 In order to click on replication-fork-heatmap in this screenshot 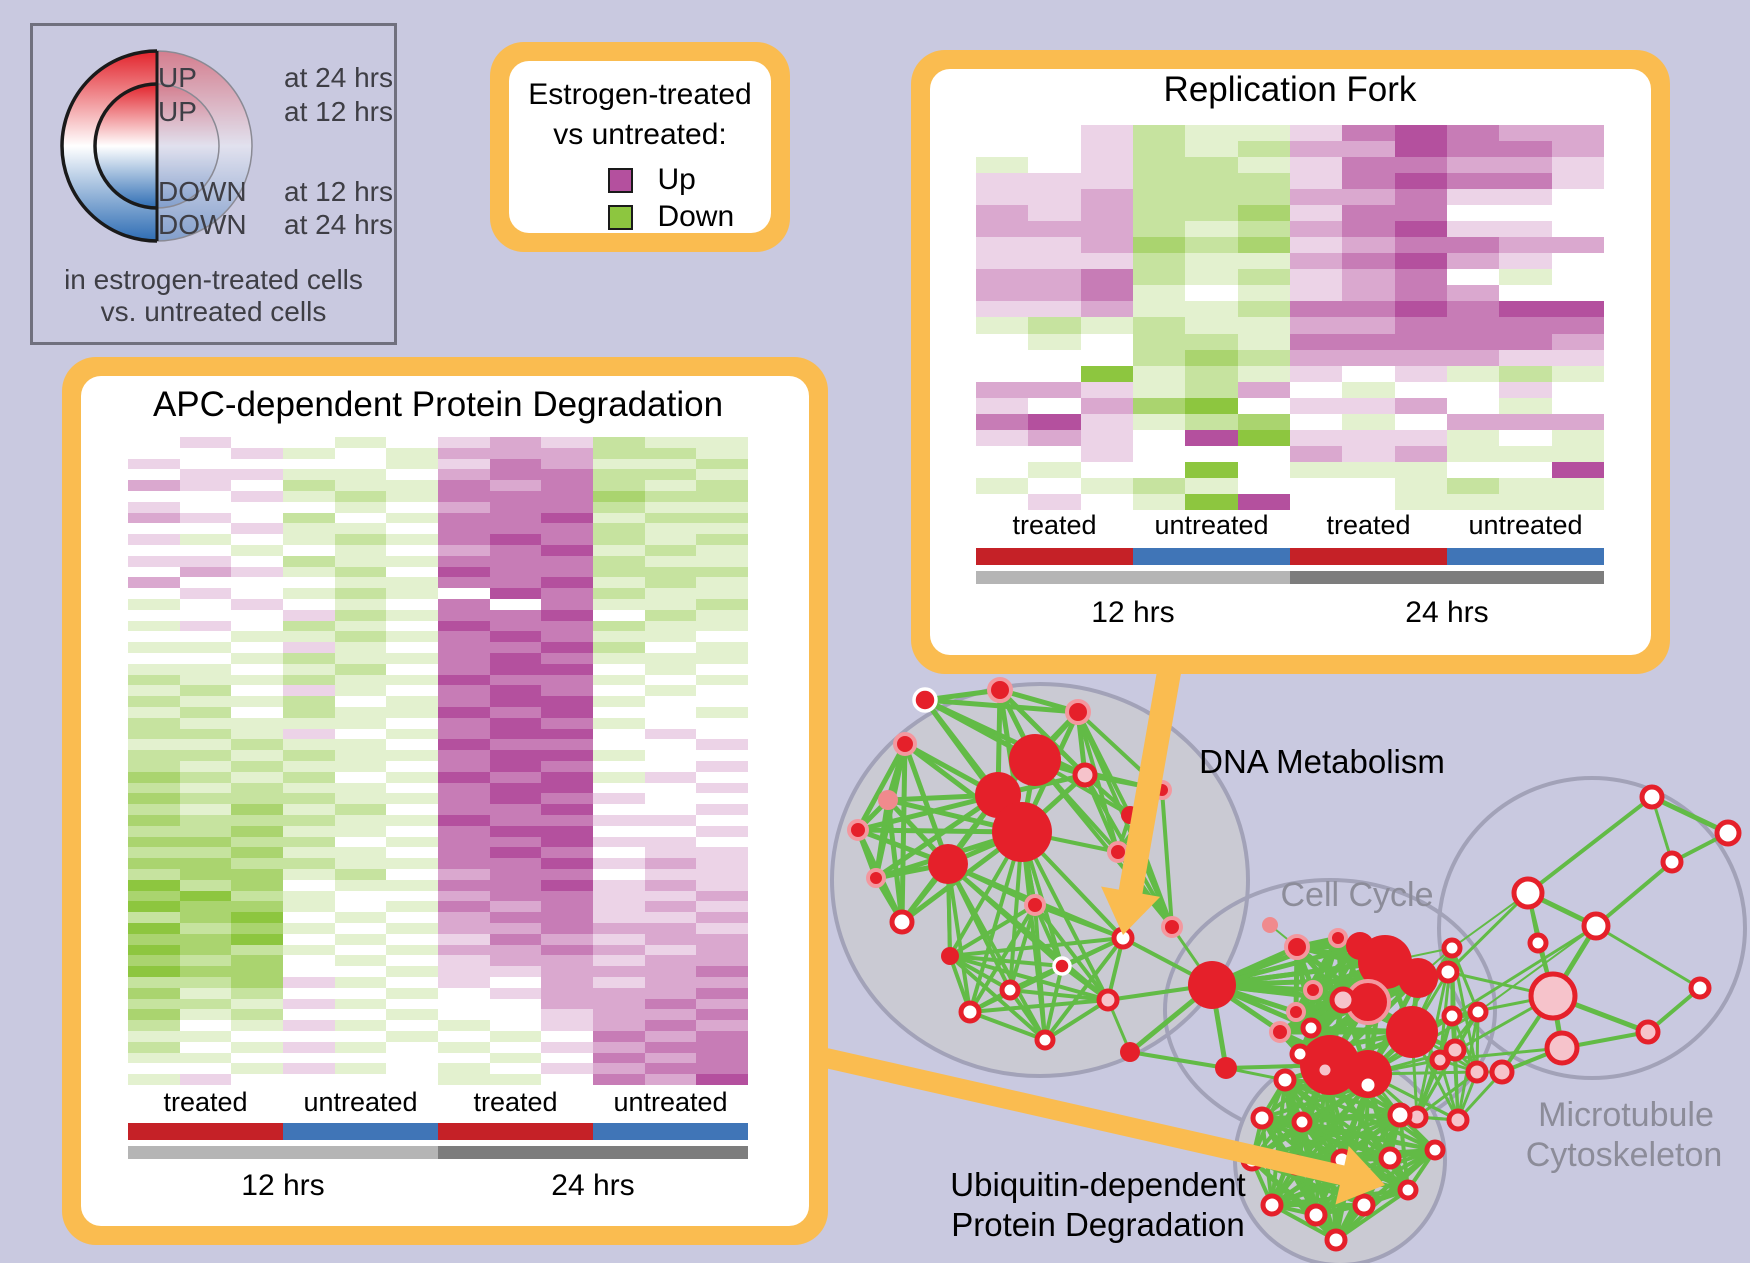, I will do `click(1290, 317)`.